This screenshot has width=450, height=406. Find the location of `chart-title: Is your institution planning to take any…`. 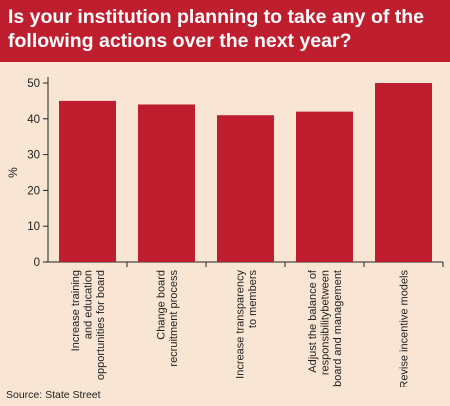

chart-title: Is your institution planning to take any… is located at coordinates (226, 29).